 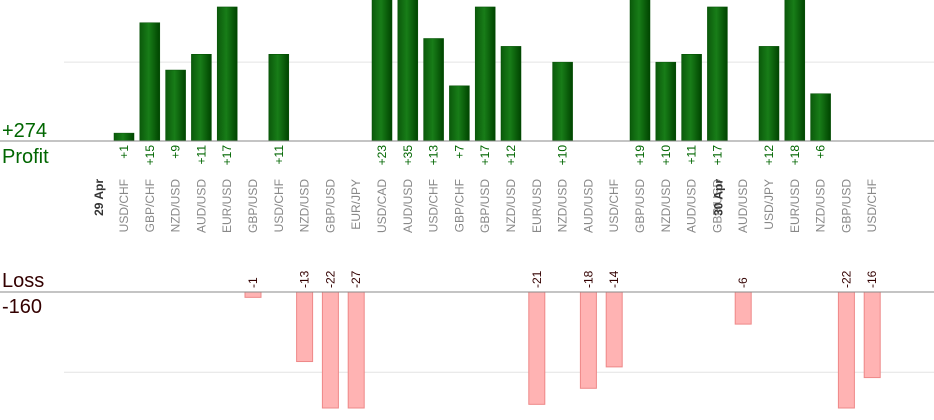 I want to click on date-label-0: 29 Apr, so click(x=99, y=197).